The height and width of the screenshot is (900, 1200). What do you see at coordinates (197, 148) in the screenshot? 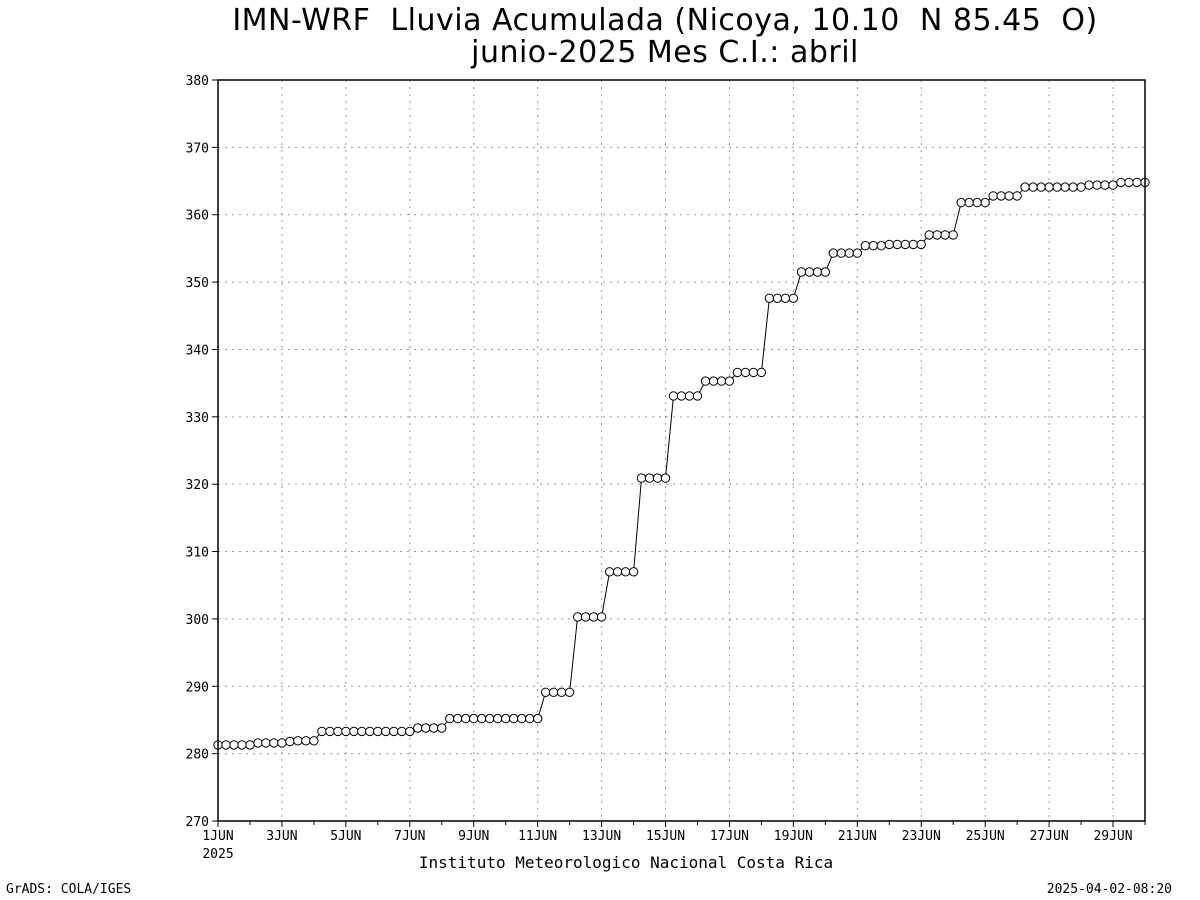
I see `y-tick-label: 370` at bounding box center [197, 148].